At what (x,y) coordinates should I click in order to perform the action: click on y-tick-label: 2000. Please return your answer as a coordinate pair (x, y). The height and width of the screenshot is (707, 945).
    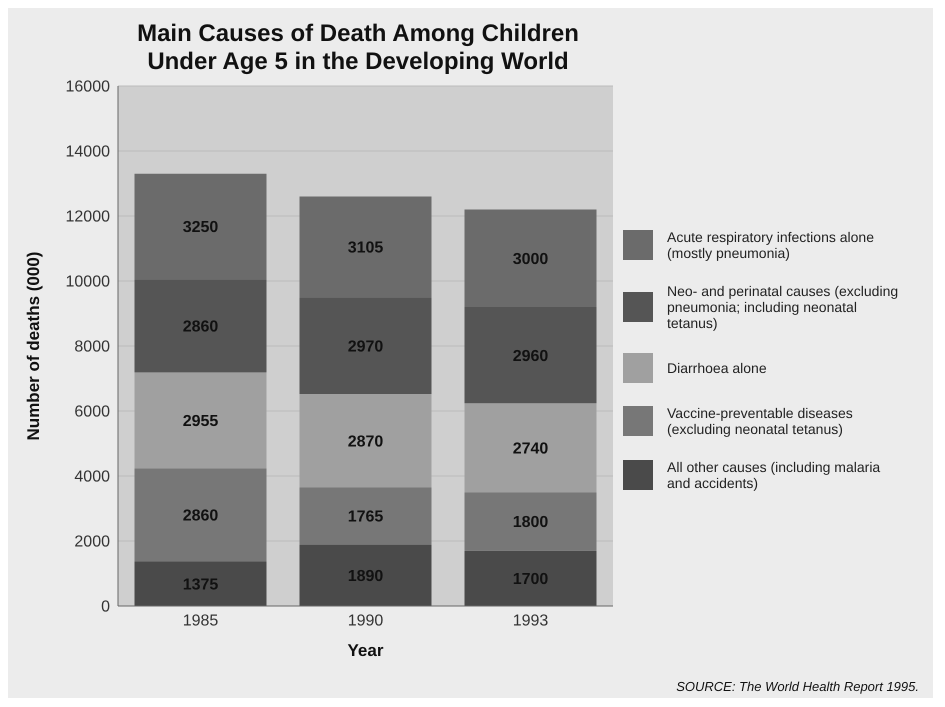
    Looking at the image, I should click on (92, 542).